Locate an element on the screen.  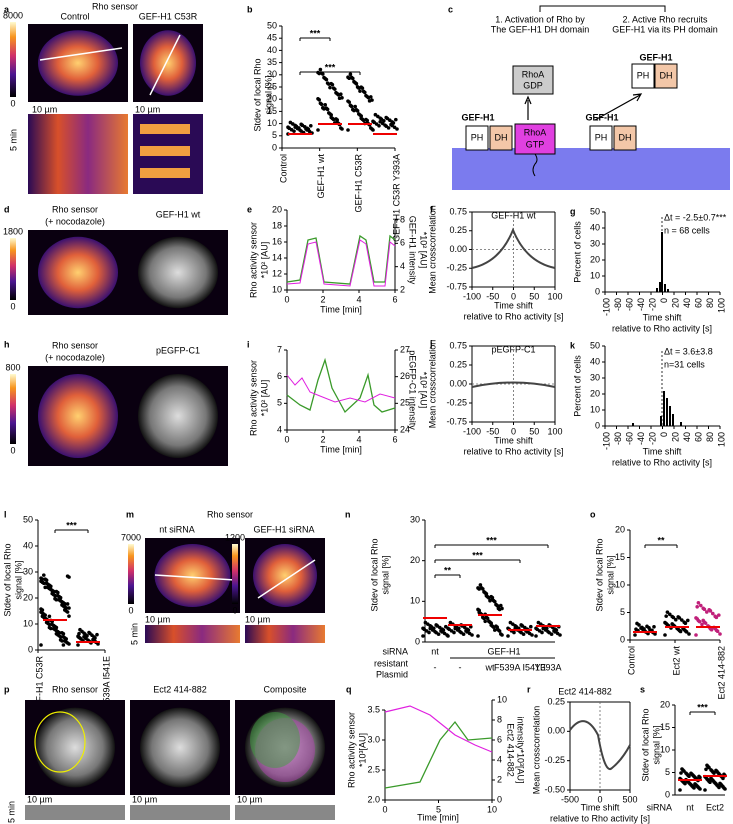
y-tick-label: 15 is located at coordinates (620, 557).